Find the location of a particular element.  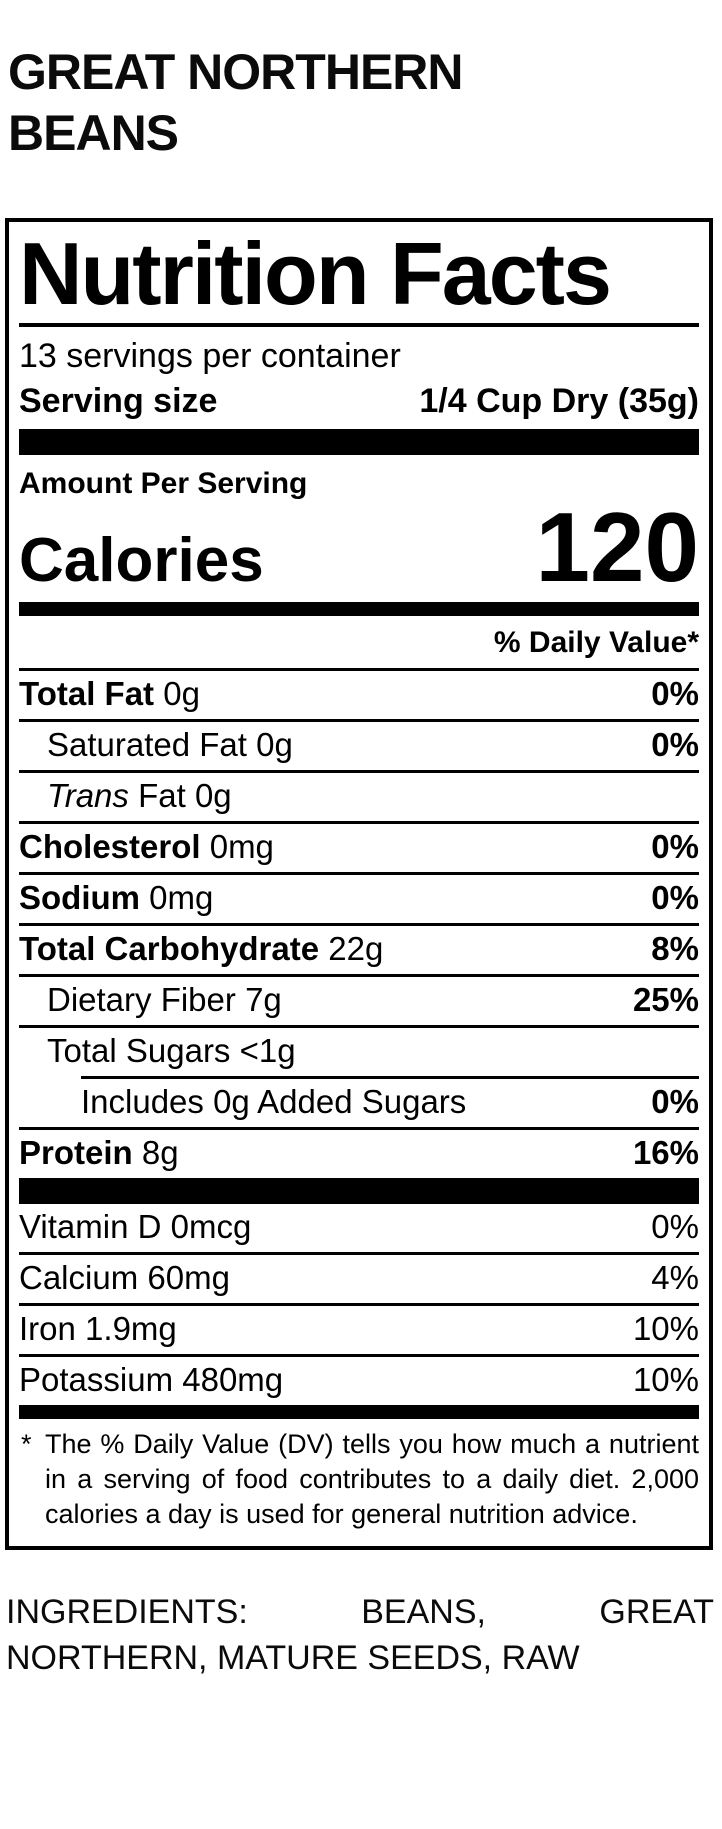

nutrient-row: Dietary Fiber 7g 25% is located at coordinates (359, 999).